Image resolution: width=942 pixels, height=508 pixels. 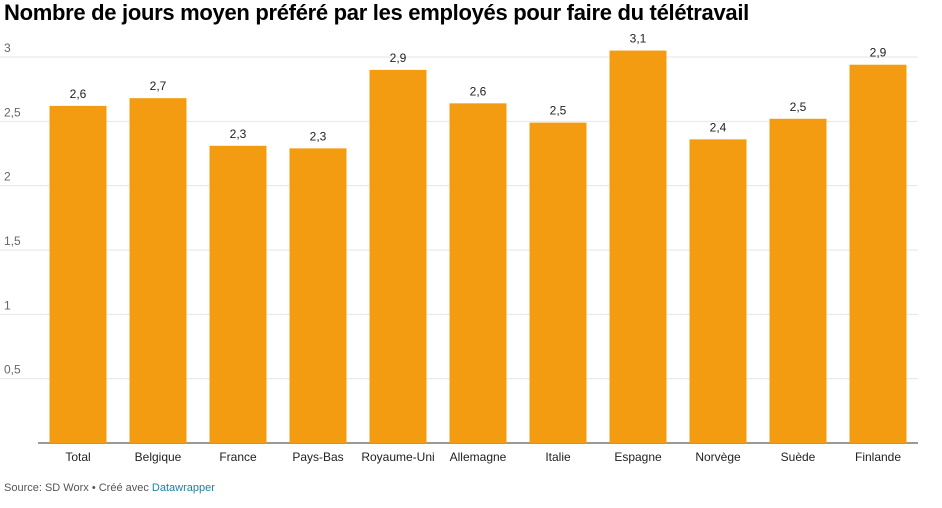 What do you see at coordinates (638, 39) in the screenshot?
I see `bar-value-label: 3,1` at bounding box center [638, 39].